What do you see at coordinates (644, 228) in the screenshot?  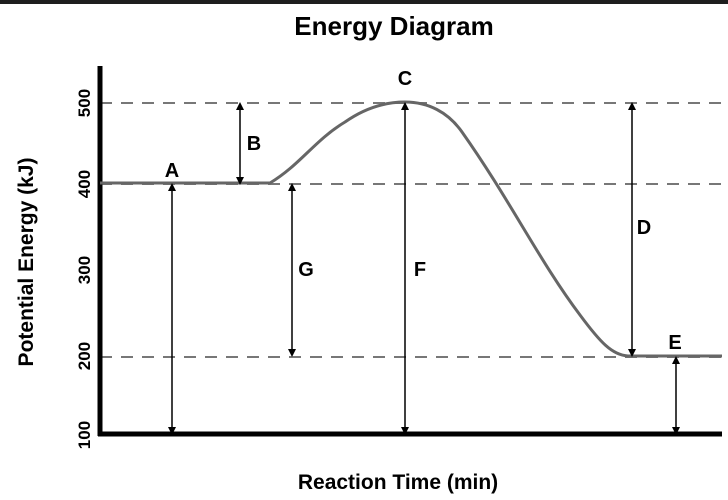 I see `label-d: D` at bounding box center [644, 228].